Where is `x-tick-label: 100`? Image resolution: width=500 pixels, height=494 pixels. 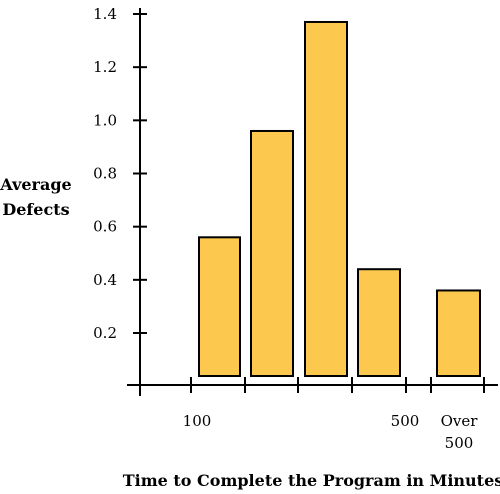 x-tick-label: 100 is located at coordinates (197, 421).